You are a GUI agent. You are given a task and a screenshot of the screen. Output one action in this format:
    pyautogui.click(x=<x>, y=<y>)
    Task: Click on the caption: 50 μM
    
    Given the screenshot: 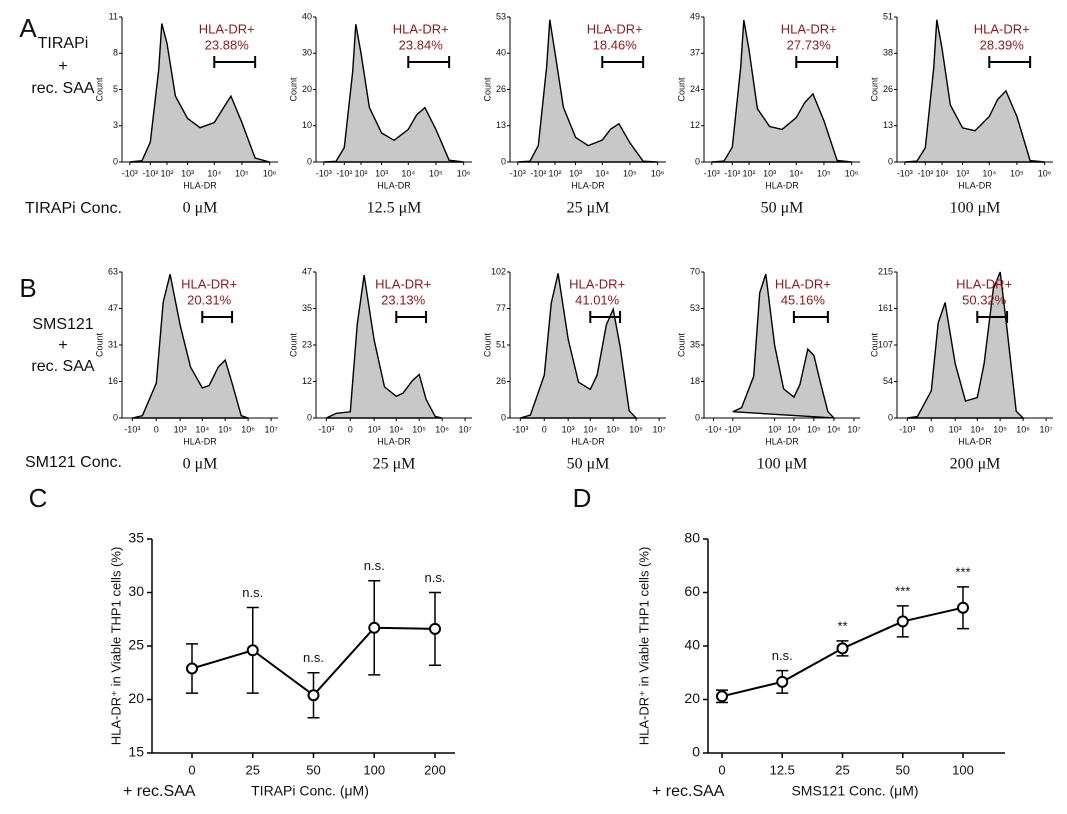 What is the action you would take?
    pyautogui.click(x=782, y=208)
    